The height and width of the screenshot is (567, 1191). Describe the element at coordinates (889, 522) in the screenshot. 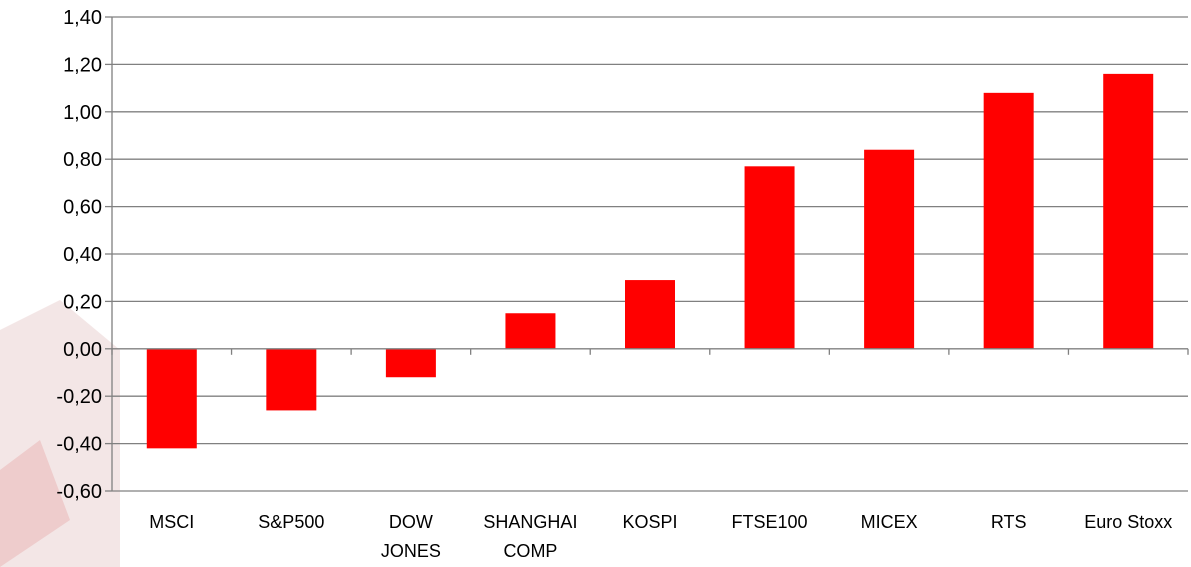

I see `x-tick-label: MICEX` at that location.